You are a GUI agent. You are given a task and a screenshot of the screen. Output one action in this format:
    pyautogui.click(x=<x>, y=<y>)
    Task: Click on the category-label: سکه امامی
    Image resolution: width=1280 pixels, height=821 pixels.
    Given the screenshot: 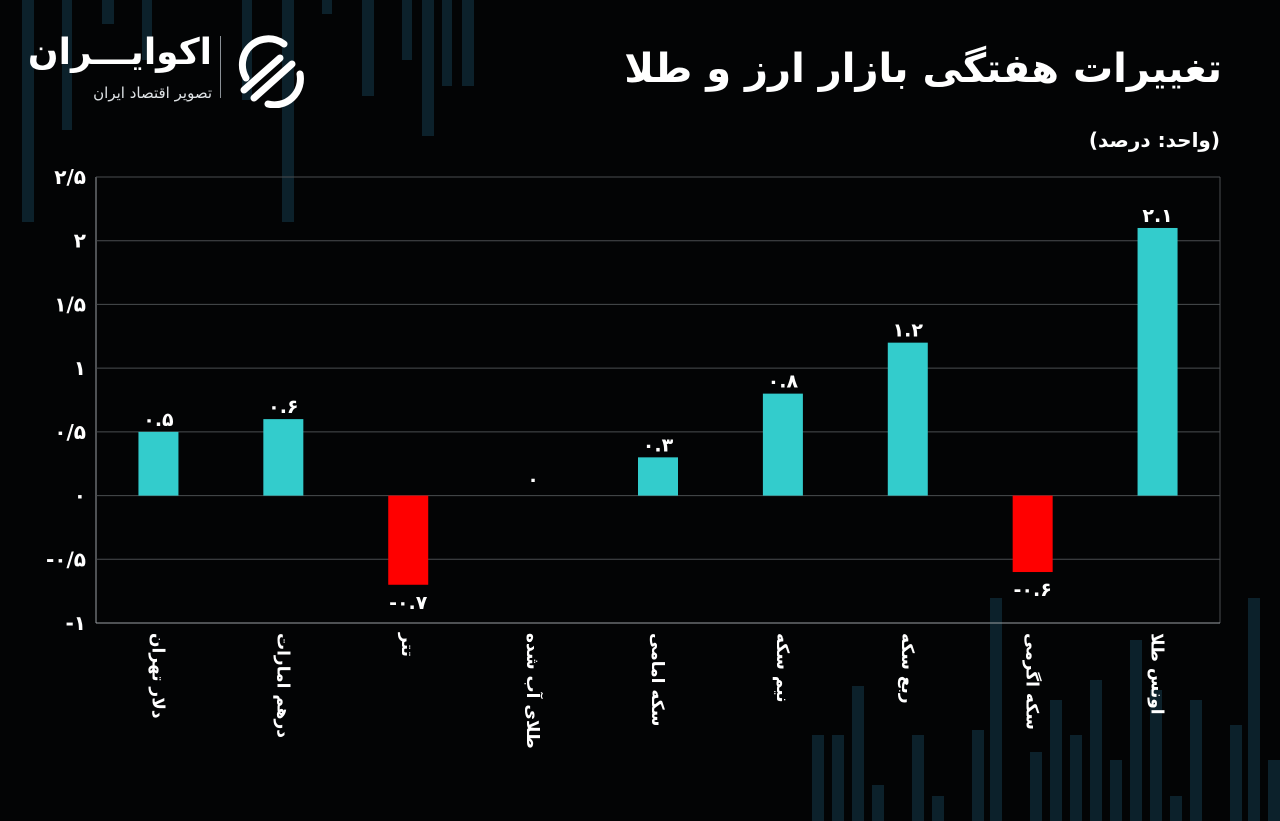 What is the action you would take?
    pyautogui.click(x=657, y=679)
    